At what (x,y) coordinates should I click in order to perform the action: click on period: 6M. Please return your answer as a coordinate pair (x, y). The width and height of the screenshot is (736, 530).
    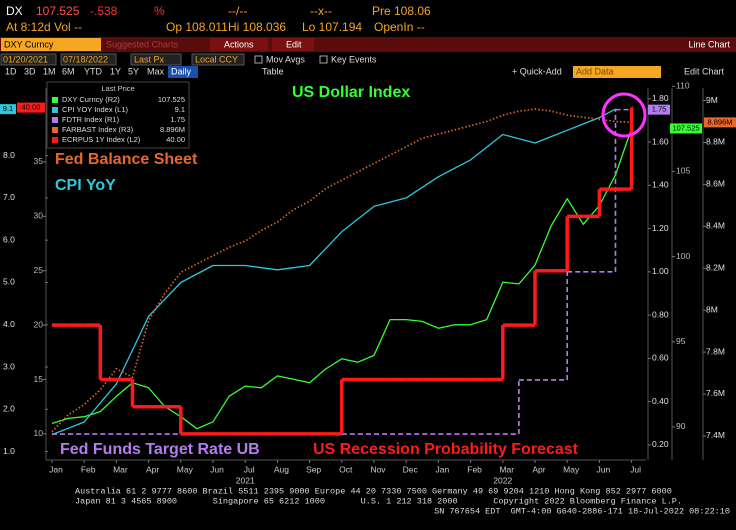
    Looking at the image, I should click on (68, 71).